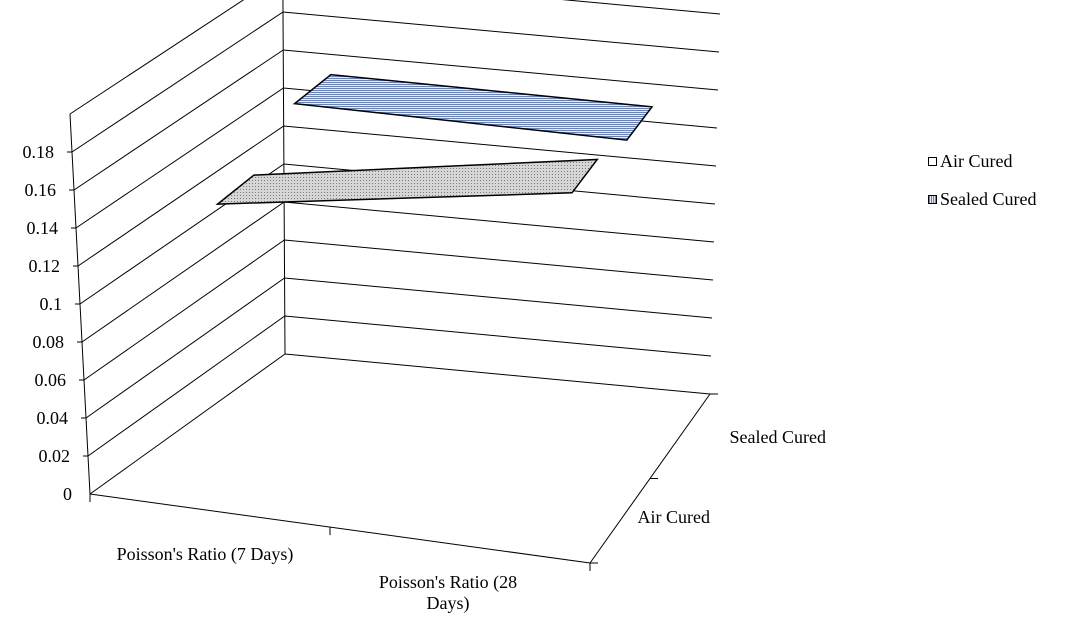 This screenshot has height=623, width=1079. Describe the element at coordinates (51, 304) in the screenshot. I see `y-tick-label: 0.1` at that location.